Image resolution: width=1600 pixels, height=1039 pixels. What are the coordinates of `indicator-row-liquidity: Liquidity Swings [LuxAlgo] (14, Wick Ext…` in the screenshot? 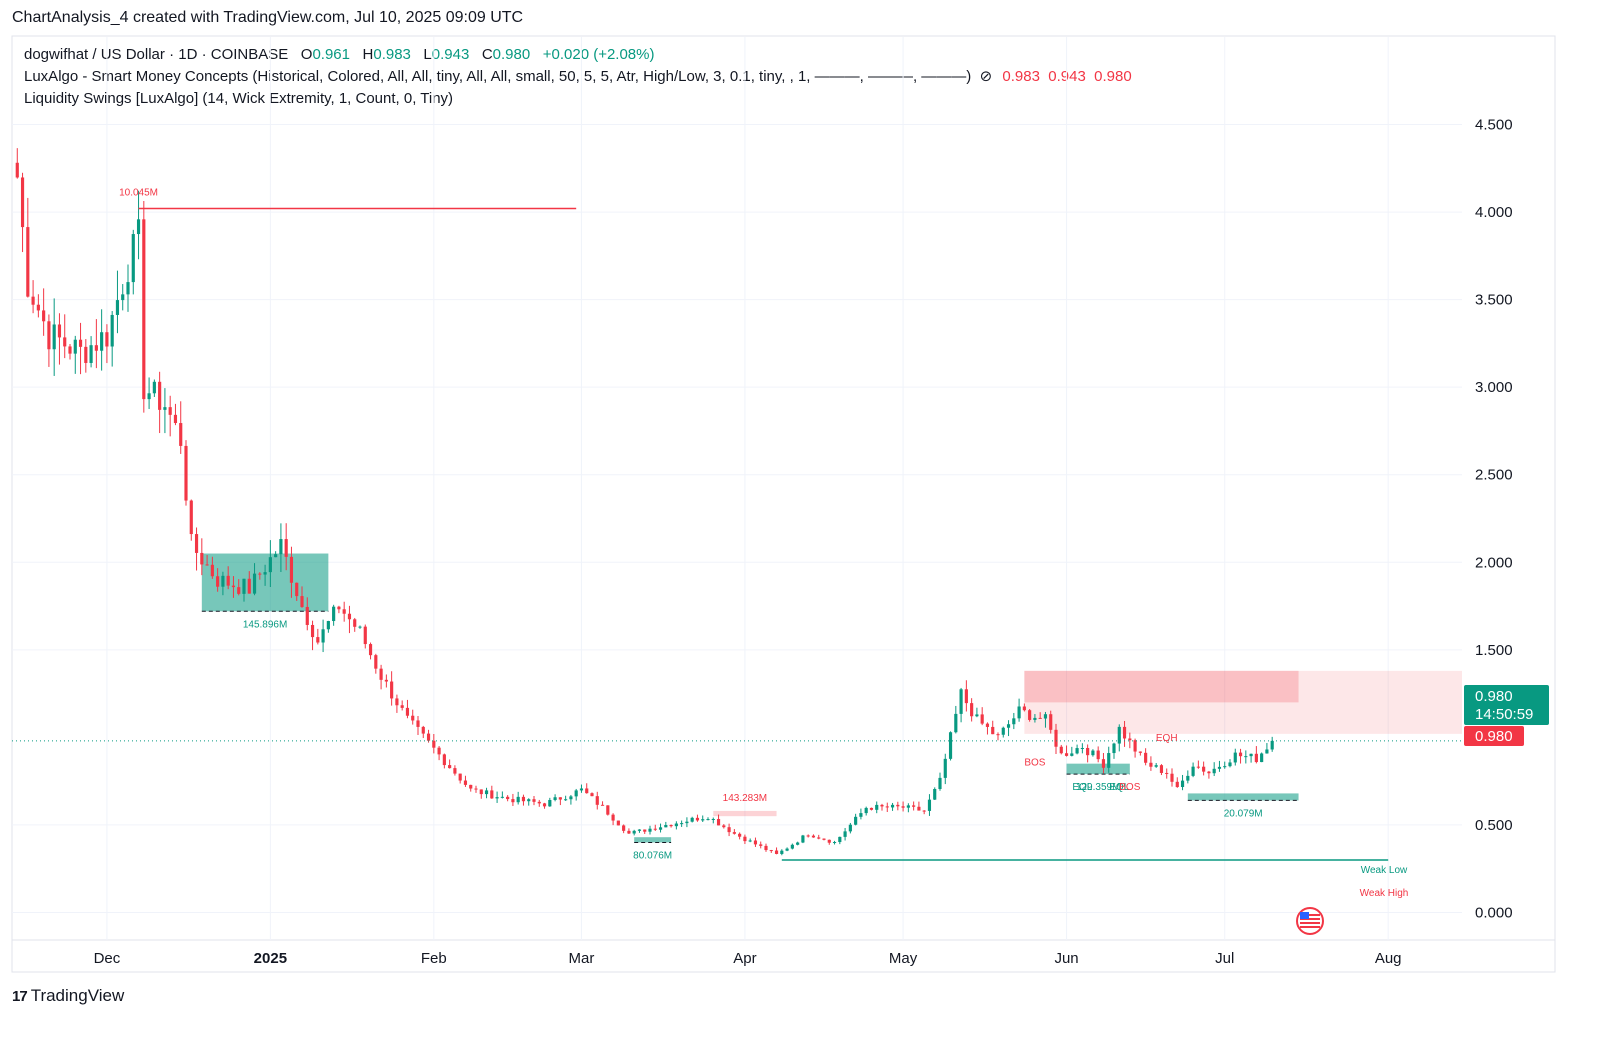 It's located at (578, 99).